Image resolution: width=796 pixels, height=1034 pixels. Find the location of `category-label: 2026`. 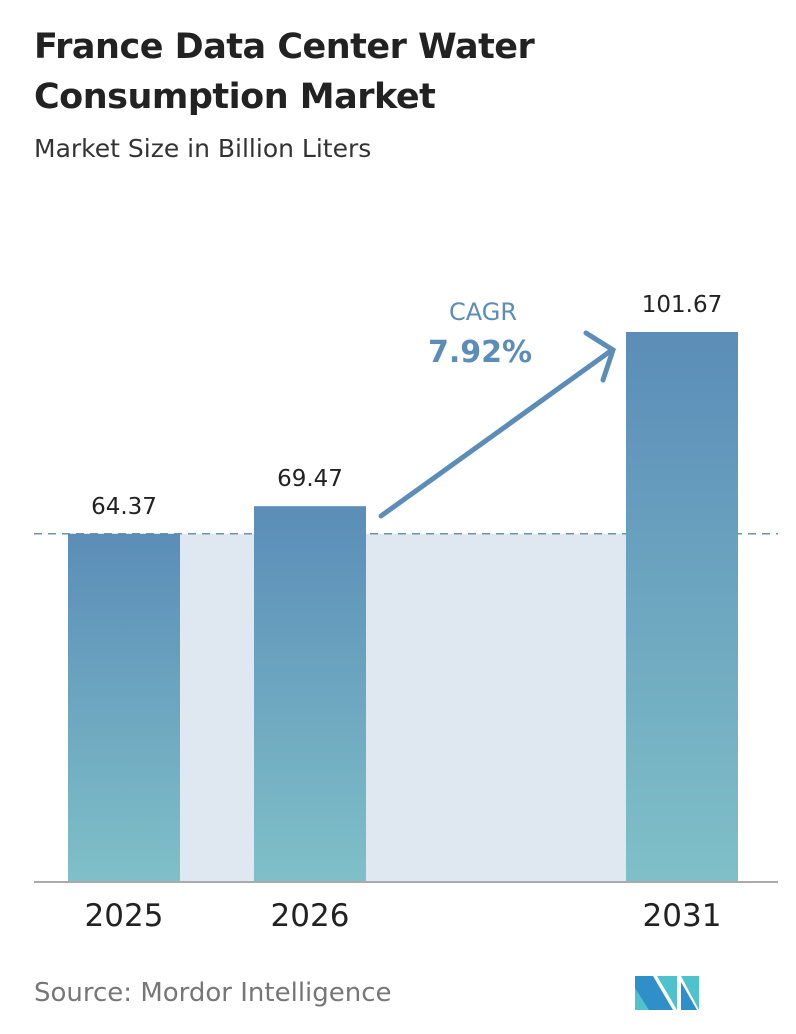

category-label: 2026 is located at coordinates (310, 916).